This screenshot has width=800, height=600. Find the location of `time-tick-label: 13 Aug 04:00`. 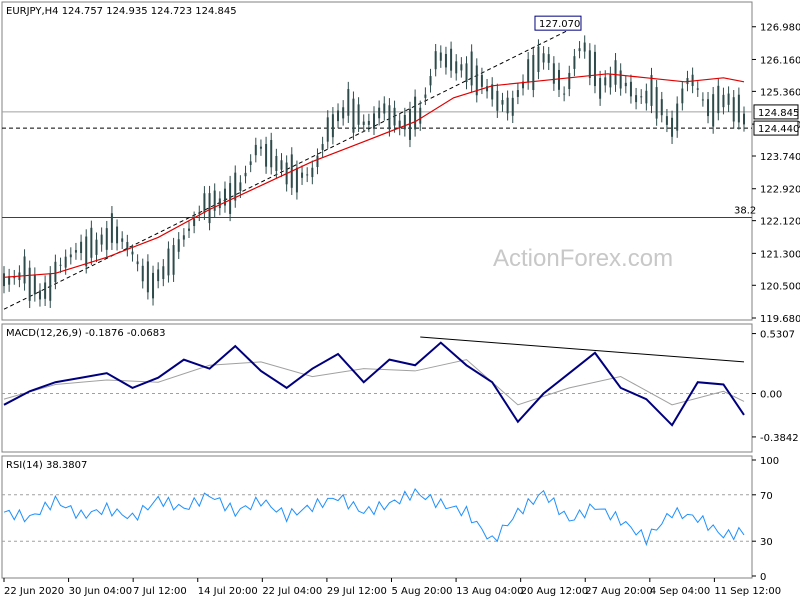

time-tick-label: 13 Aug 04:00 is located at coordinates (489, 591).